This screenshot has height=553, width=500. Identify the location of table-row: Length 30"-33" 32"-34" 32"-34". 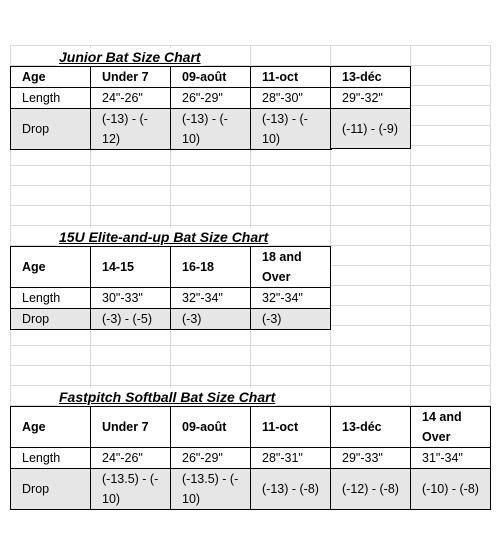
(170, 298).